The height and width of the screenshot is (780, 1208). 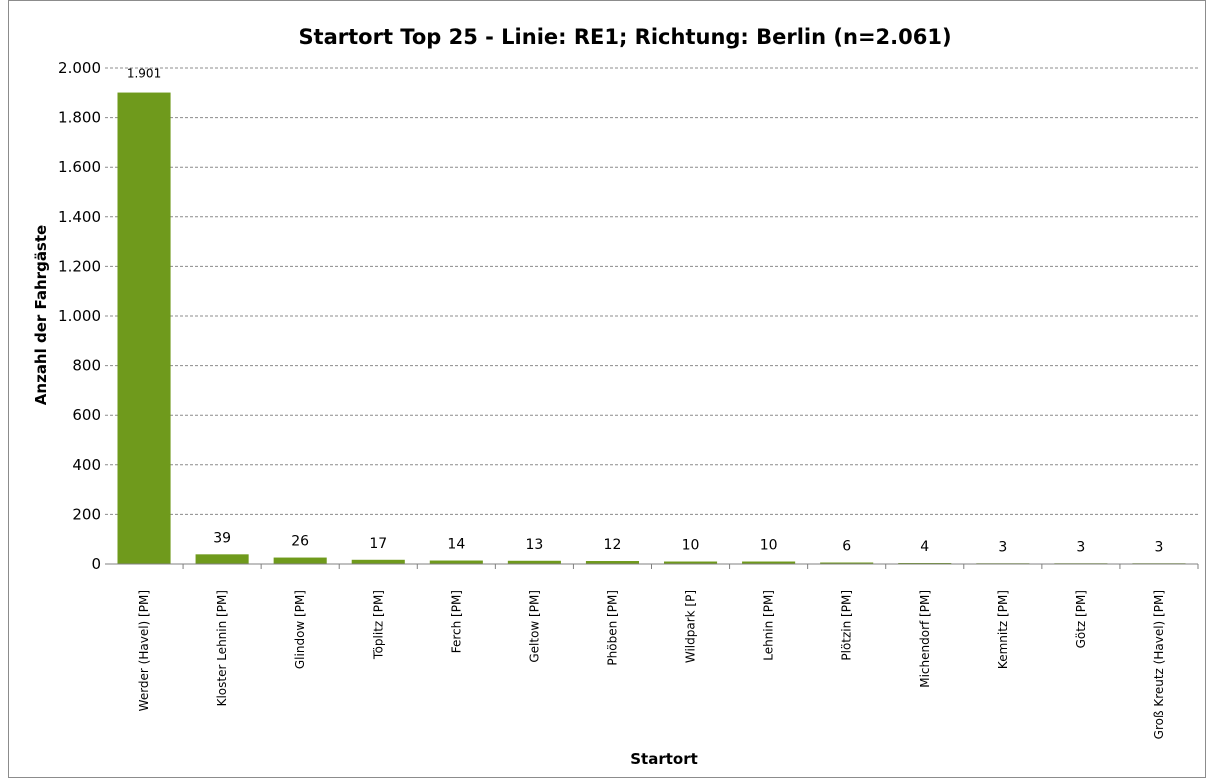 I want to click on data-label: 17, so click(x=378, y=544).